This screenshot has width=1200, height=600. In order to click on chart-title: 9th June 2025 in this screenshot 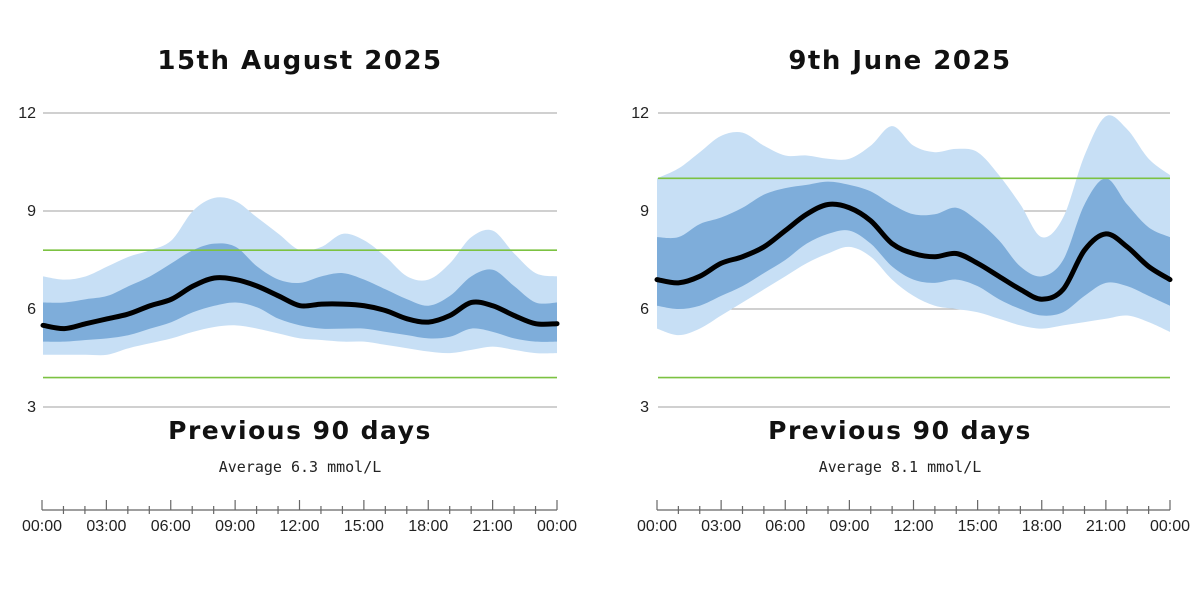, I will do `click(900, 61)`.